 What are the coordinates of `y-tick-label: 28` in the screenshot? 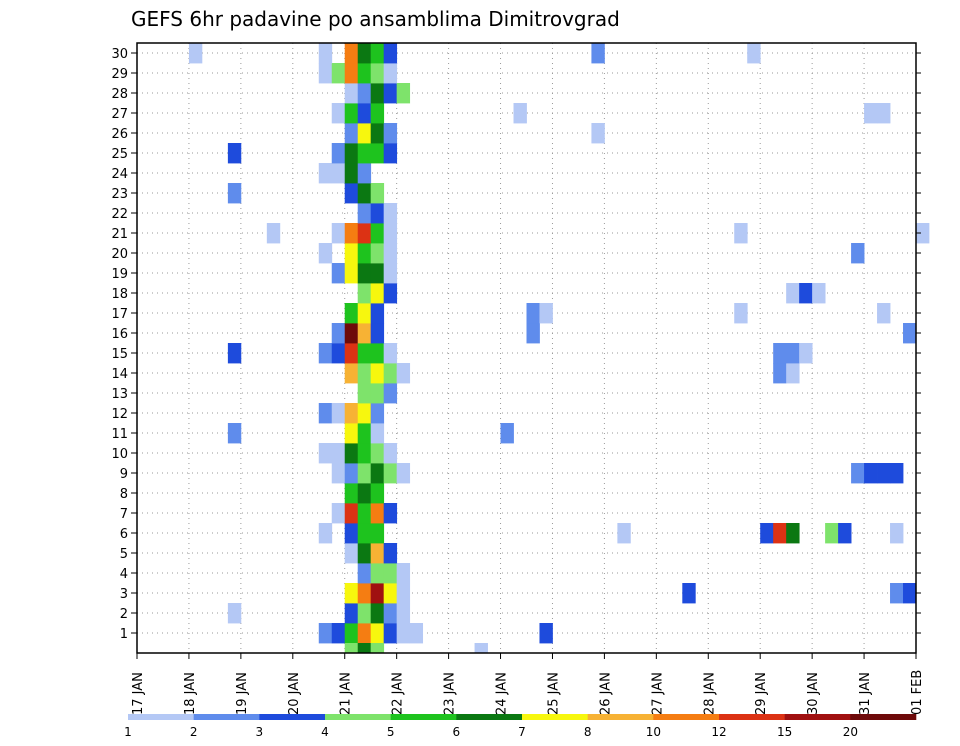 It's located at (119, 94).